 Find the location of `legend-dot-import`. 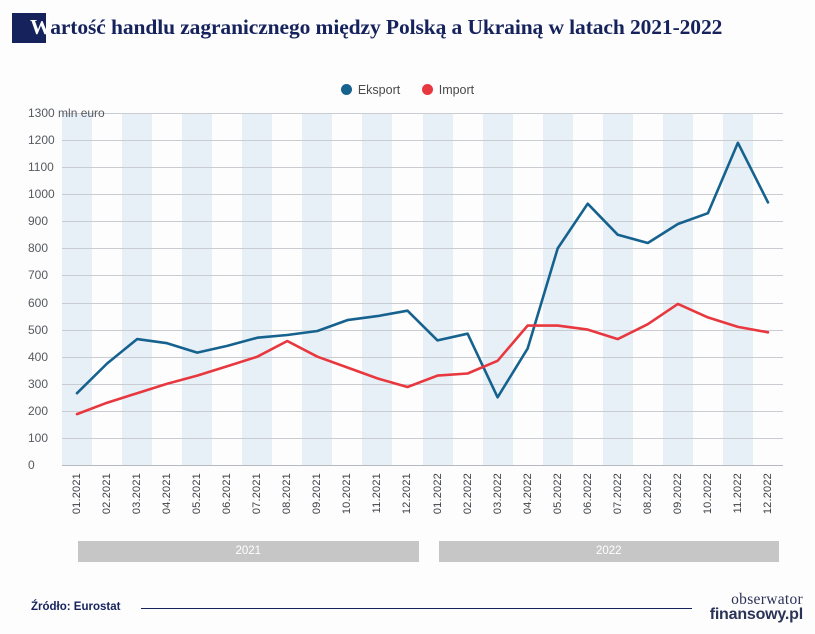

legend-dot-import is located at coordinates (427, 89).